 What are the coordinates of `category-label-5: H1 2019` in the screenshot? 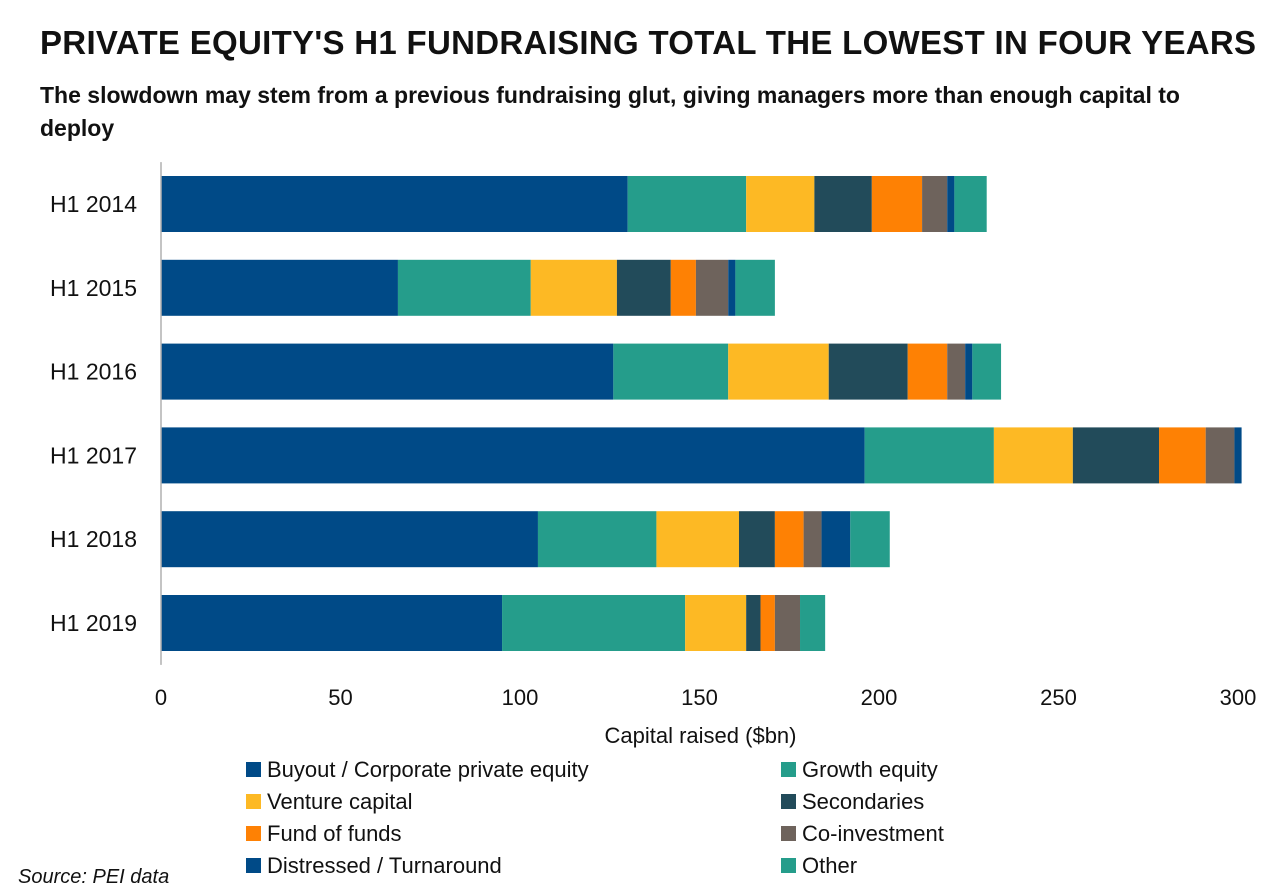 It's located at (93, 623).